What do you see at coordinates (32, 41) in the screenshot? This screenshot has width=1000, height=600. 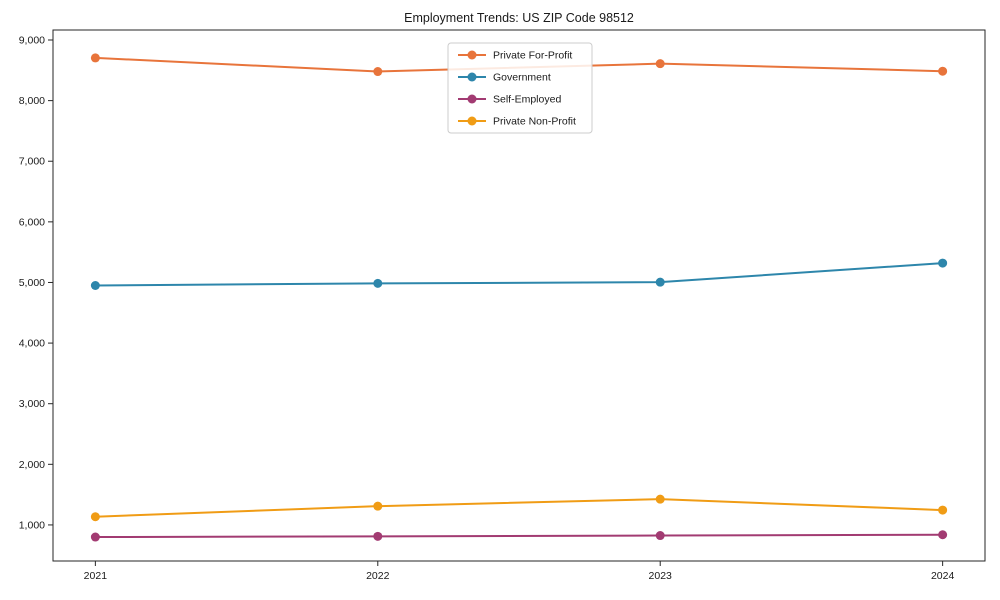 I see `y-tick-label: 9,000` at bounding box center [32, 41].